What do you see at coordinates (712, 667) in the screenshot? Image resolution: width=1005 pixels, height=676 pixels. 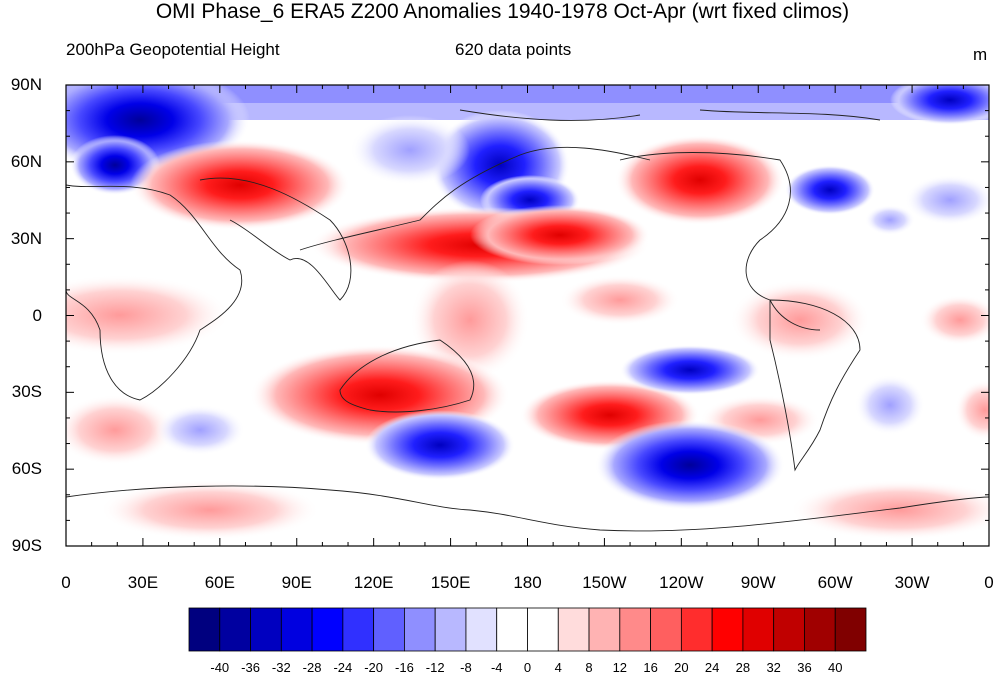 I see `colorbar-label: 24` at bounding box center [712, 667].